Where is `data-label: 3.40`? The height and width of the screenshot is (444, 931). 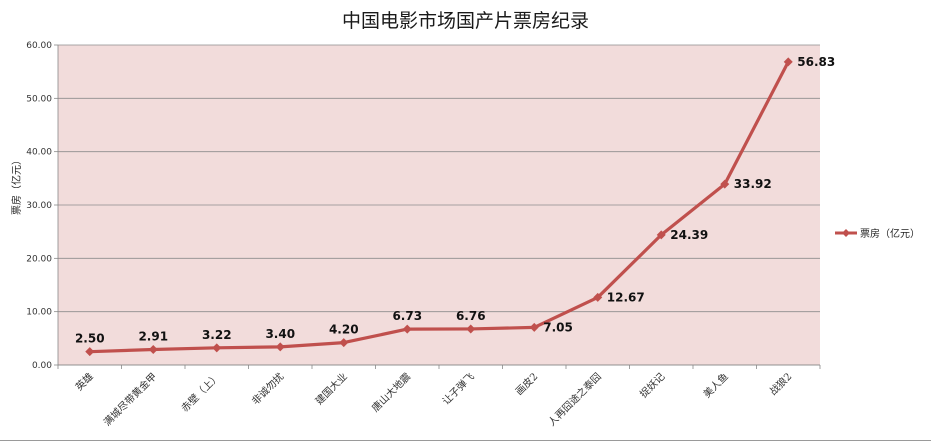
data-label: 3.40 is located at coordinates (280, 334).